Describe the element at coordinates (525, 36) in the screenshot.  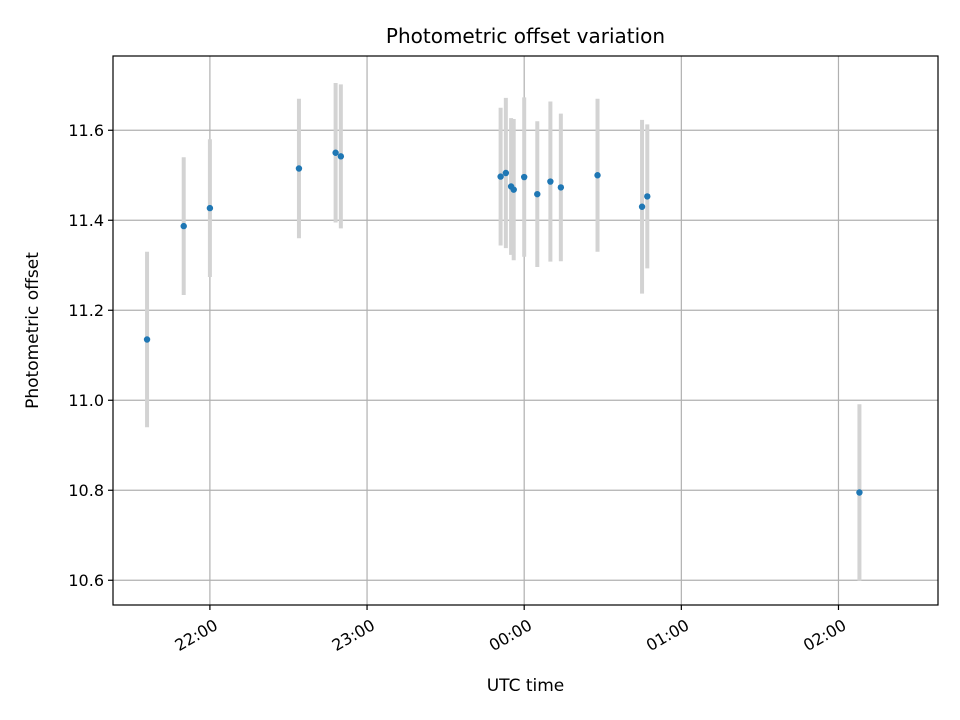
I see `chart-title: Photometric offset variation` at that location.